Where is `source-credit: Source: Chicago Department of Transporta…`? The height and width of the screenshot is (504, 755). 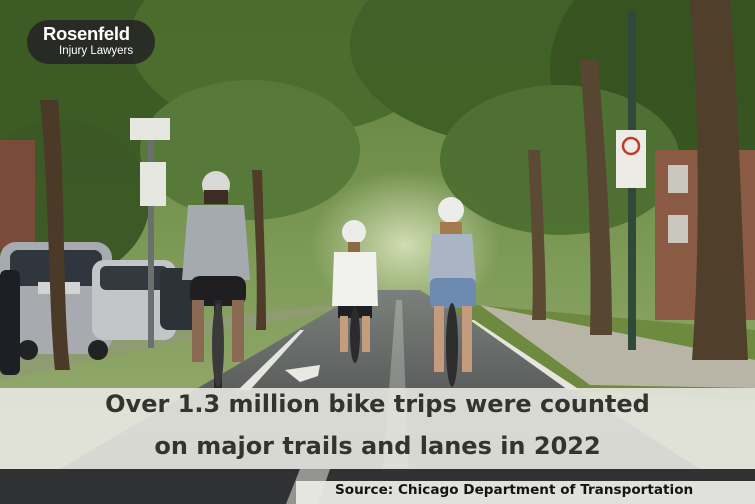
source-credit: Source: Chicago Department of Transporta… is located at coordinates (514, 490).